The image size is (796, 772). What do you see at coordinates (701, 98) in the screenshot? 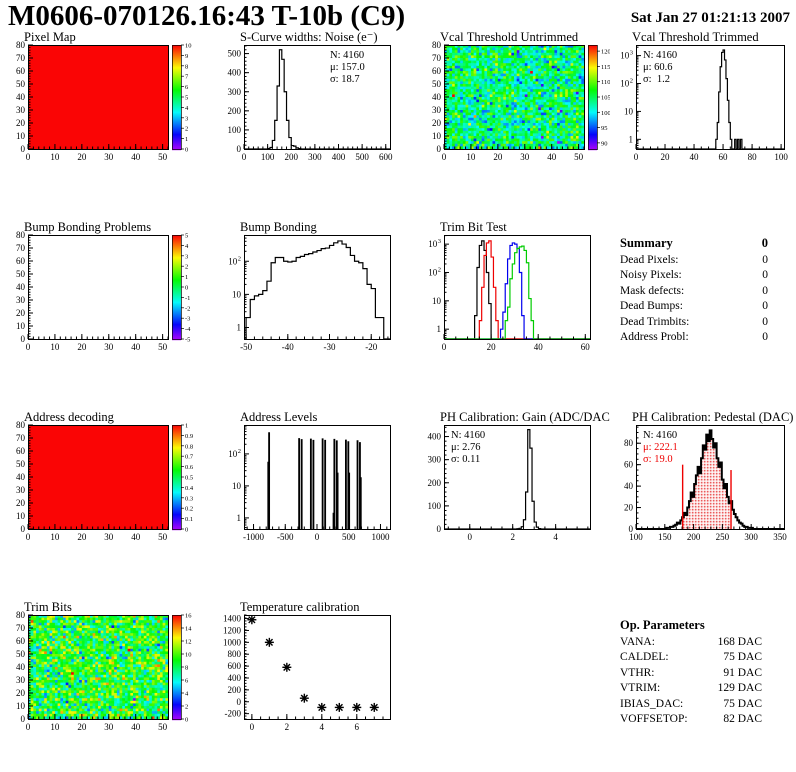
I see `chart-vcal-threshold-trimmed` at bounding box center [701, 98].